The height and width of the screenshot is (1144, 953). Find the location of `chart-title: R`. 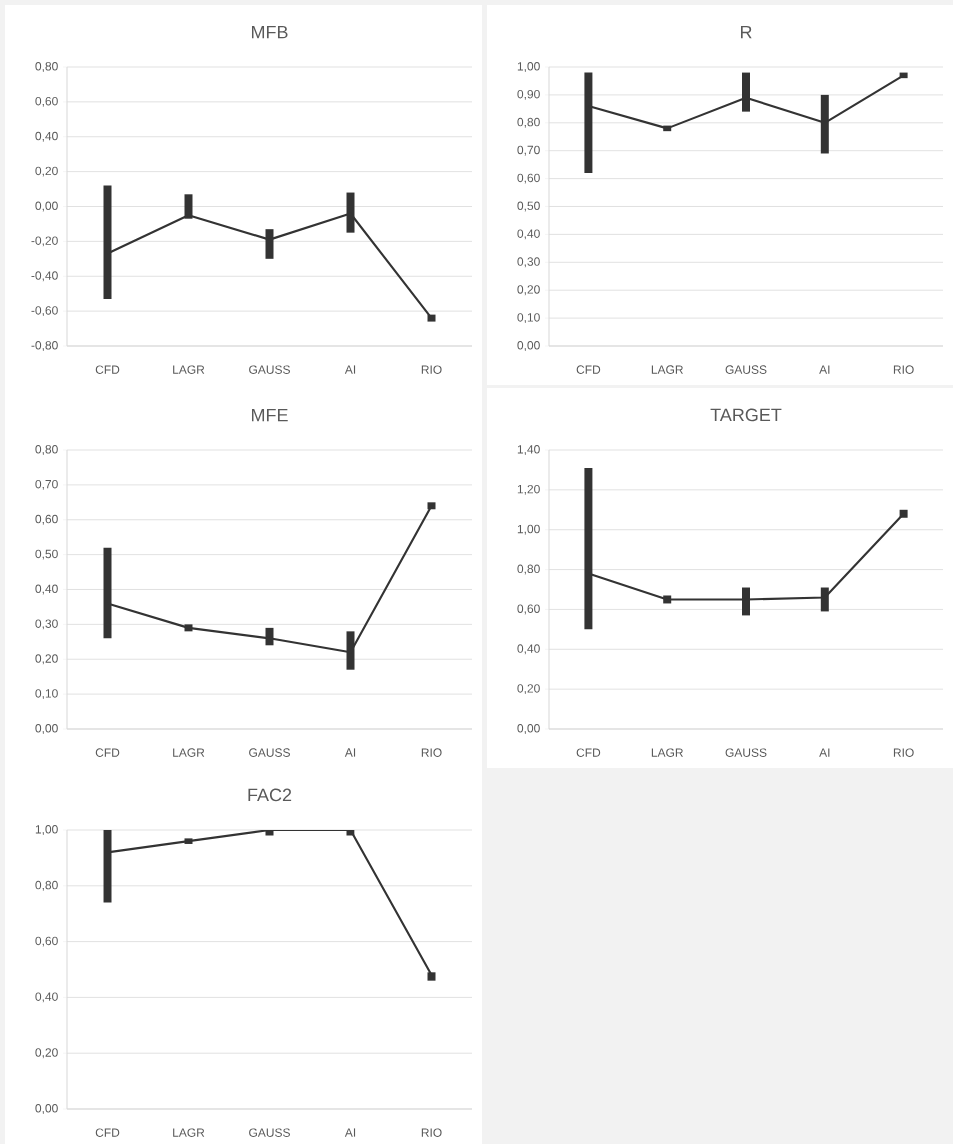

chart-title: R is located at coordinates (746, 32).